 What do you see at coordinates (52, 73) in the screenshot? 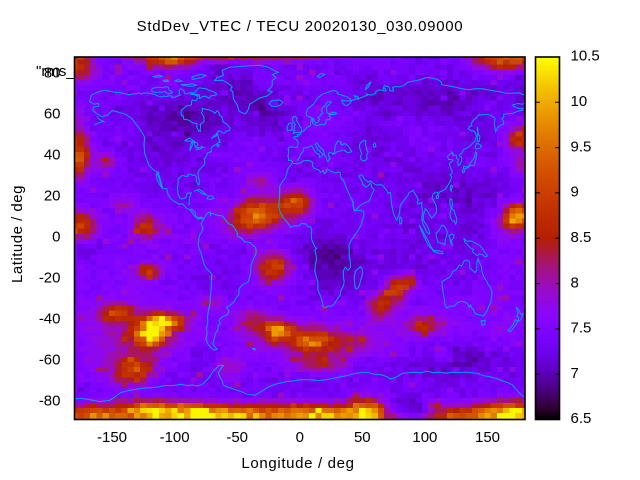
I see `svg-text: 80` at bounding box center [52, 73].